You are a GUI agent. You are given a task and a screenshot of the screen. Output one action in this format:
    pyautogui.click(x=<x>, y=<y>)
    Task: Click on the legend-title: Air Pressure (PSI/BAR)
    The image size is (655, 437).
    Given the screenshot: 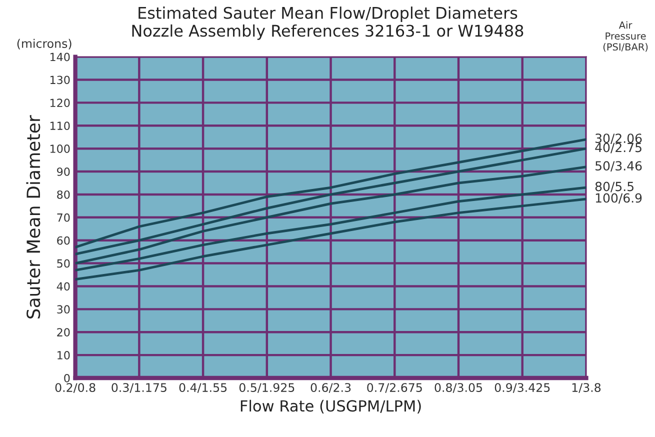 What is the action you would take?
    pyautogui.click(x=625, y=36)
    